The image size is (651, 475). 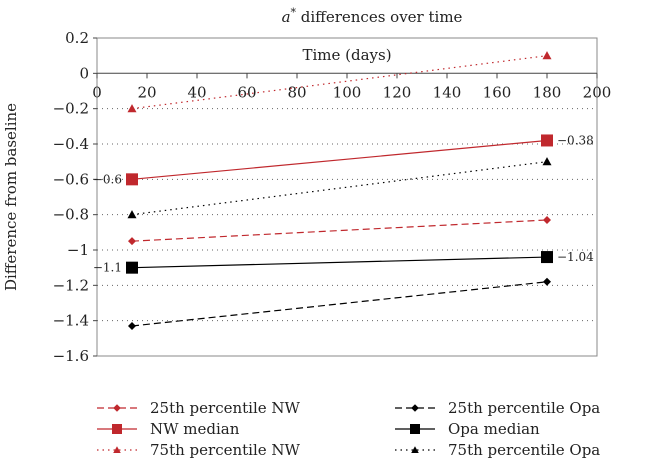 I want to click on data-label: −0.6, so click(x=107, y=179).